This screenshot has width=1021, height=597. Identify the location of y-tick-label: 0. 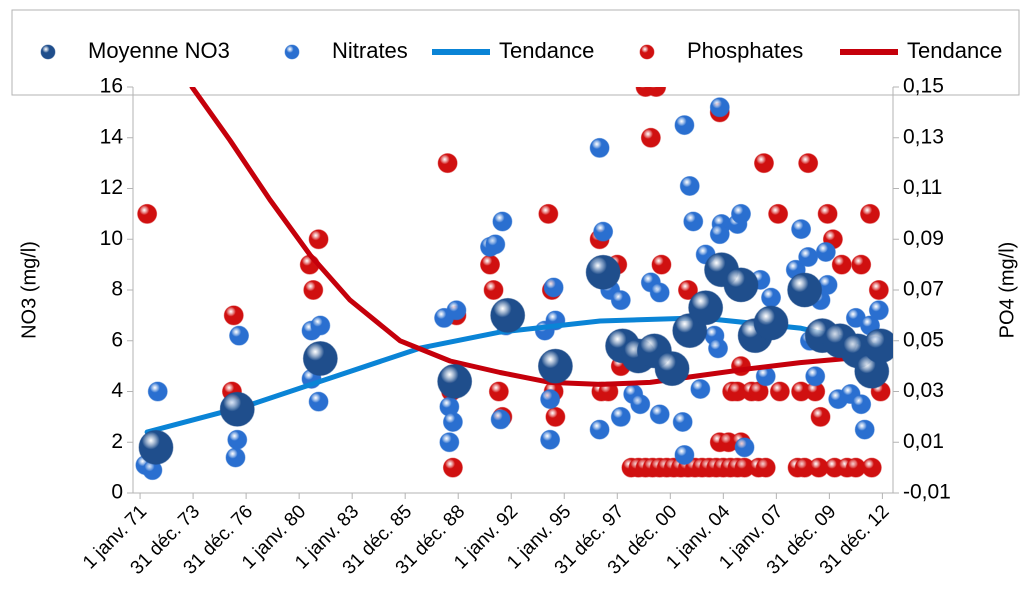
(117, 492).